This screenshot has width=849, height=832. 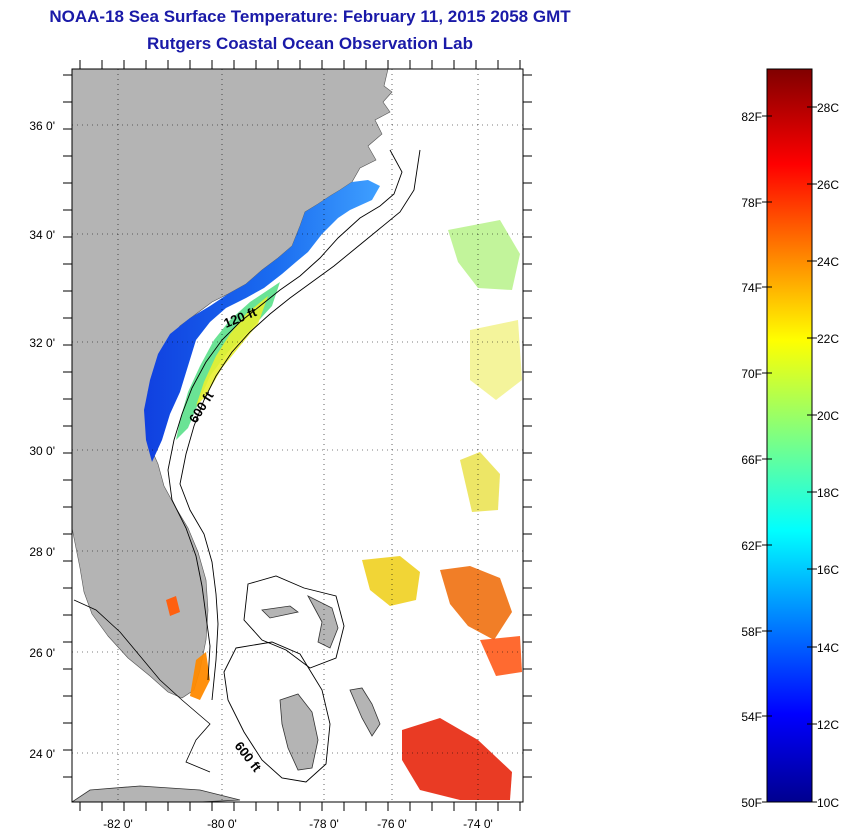 What do you see at coordinates (751, 717) in the screenshot?
I see `colorbar-f-label: 54F` at bounding box center [751, 717].